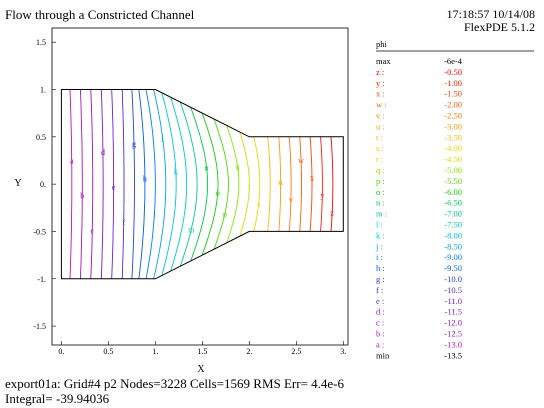 The height and width of the screenshot is (408, 544). I want to click on legend-level-key: s :, so click(380, 148).